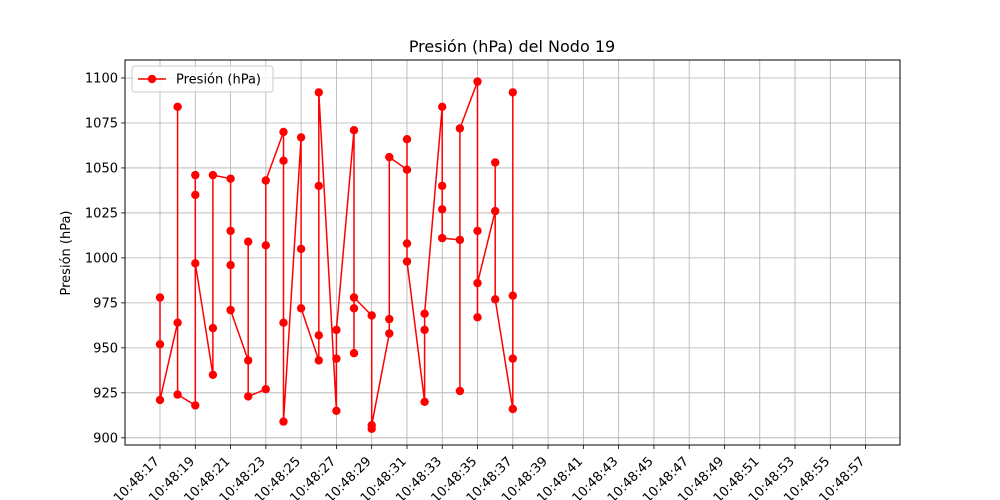 Image resolution: width=1000 pixels, height=500 pixels. I want to click on y-ticks: 900 925 950 975 1000 1025 1050 1075 1100, so click(105, 258).